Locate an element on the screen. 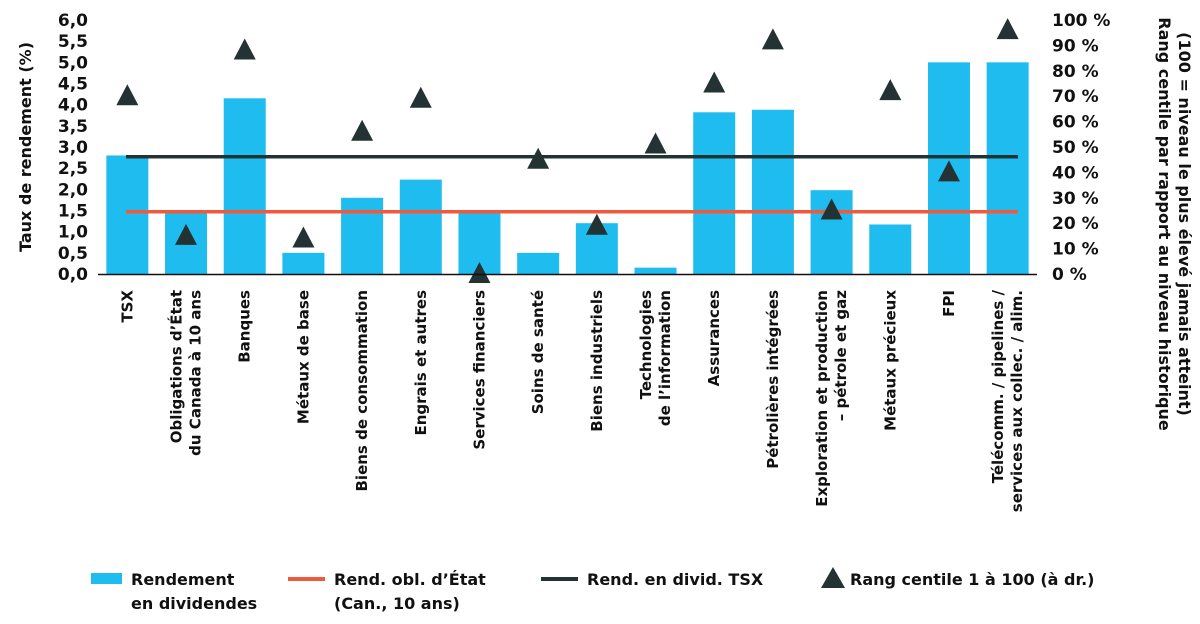 This screenshot has height=624, width=1200. y2-tick-label: 100 % is located at coordinates (1081, 21).